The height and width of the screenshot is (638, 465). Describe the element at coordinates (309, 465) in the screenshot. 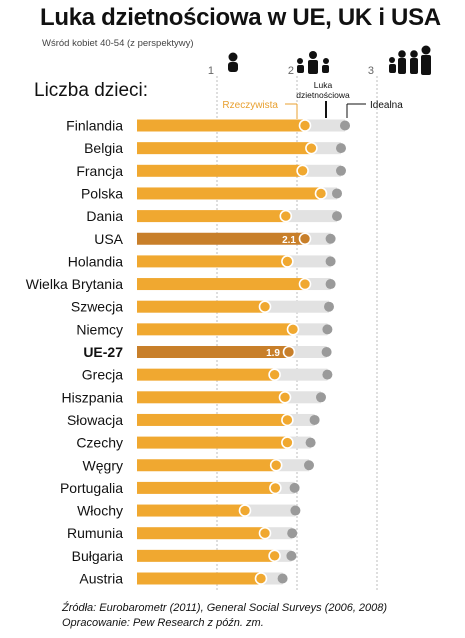

I see `ideal-point-węgry` at that location.